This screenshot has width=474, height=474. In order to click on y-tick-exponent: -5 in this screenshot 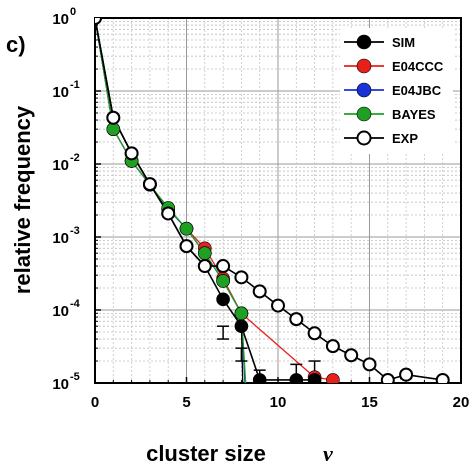, I will do `click(75, 377)`.